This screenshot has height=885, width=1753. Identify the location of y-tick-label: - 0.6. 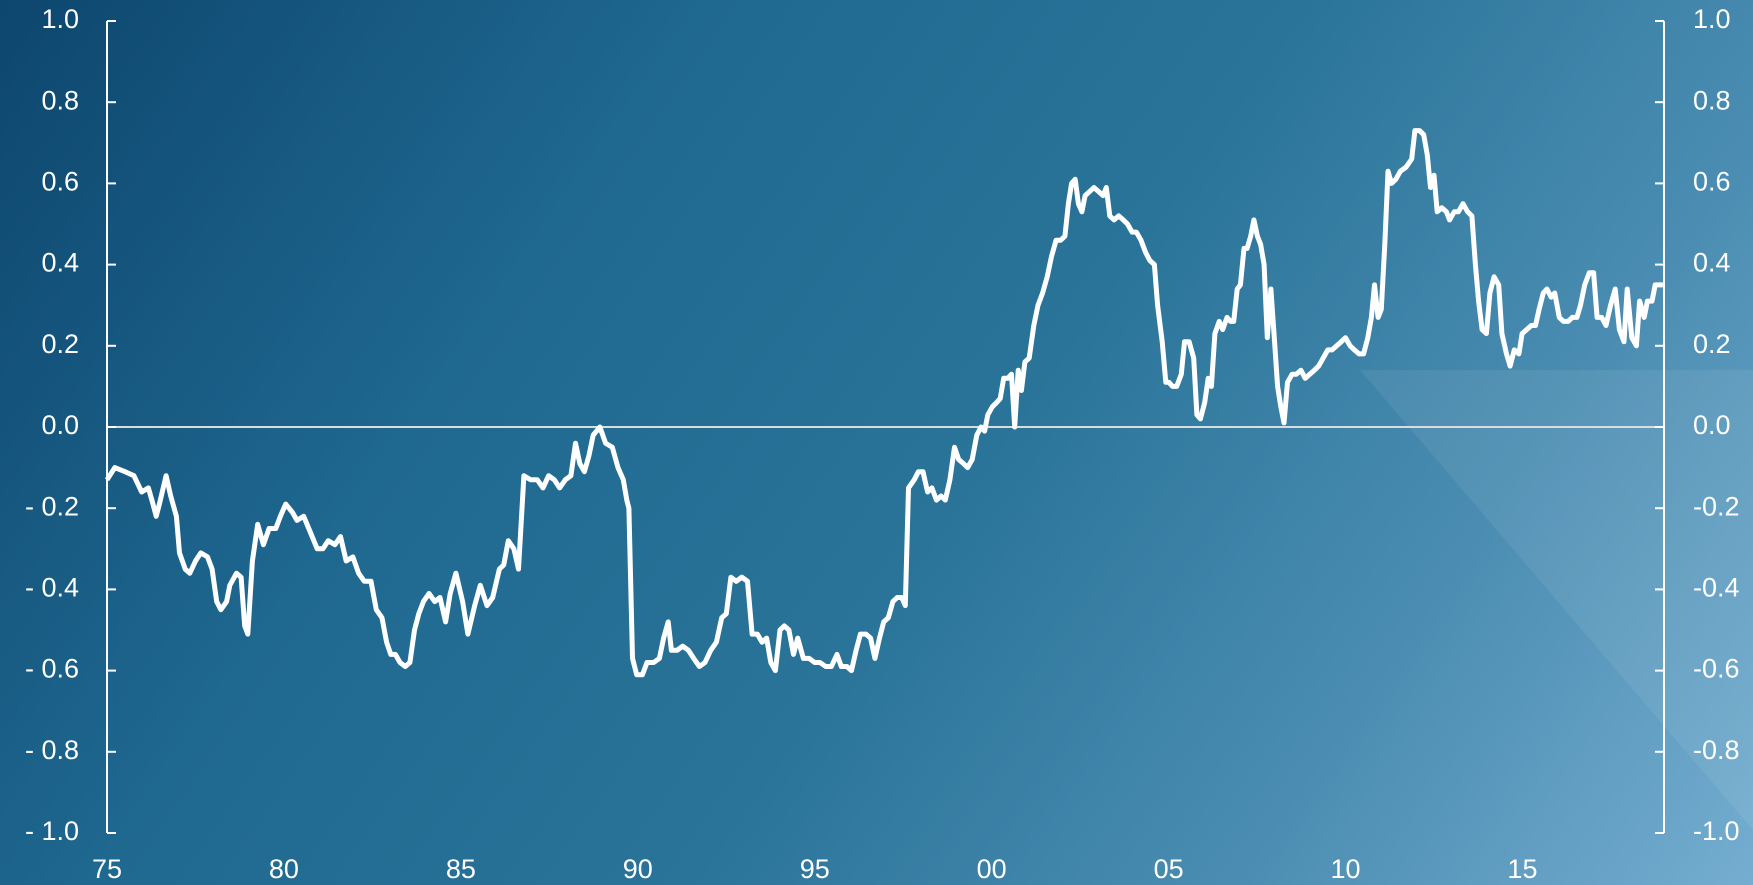
(52, 669).